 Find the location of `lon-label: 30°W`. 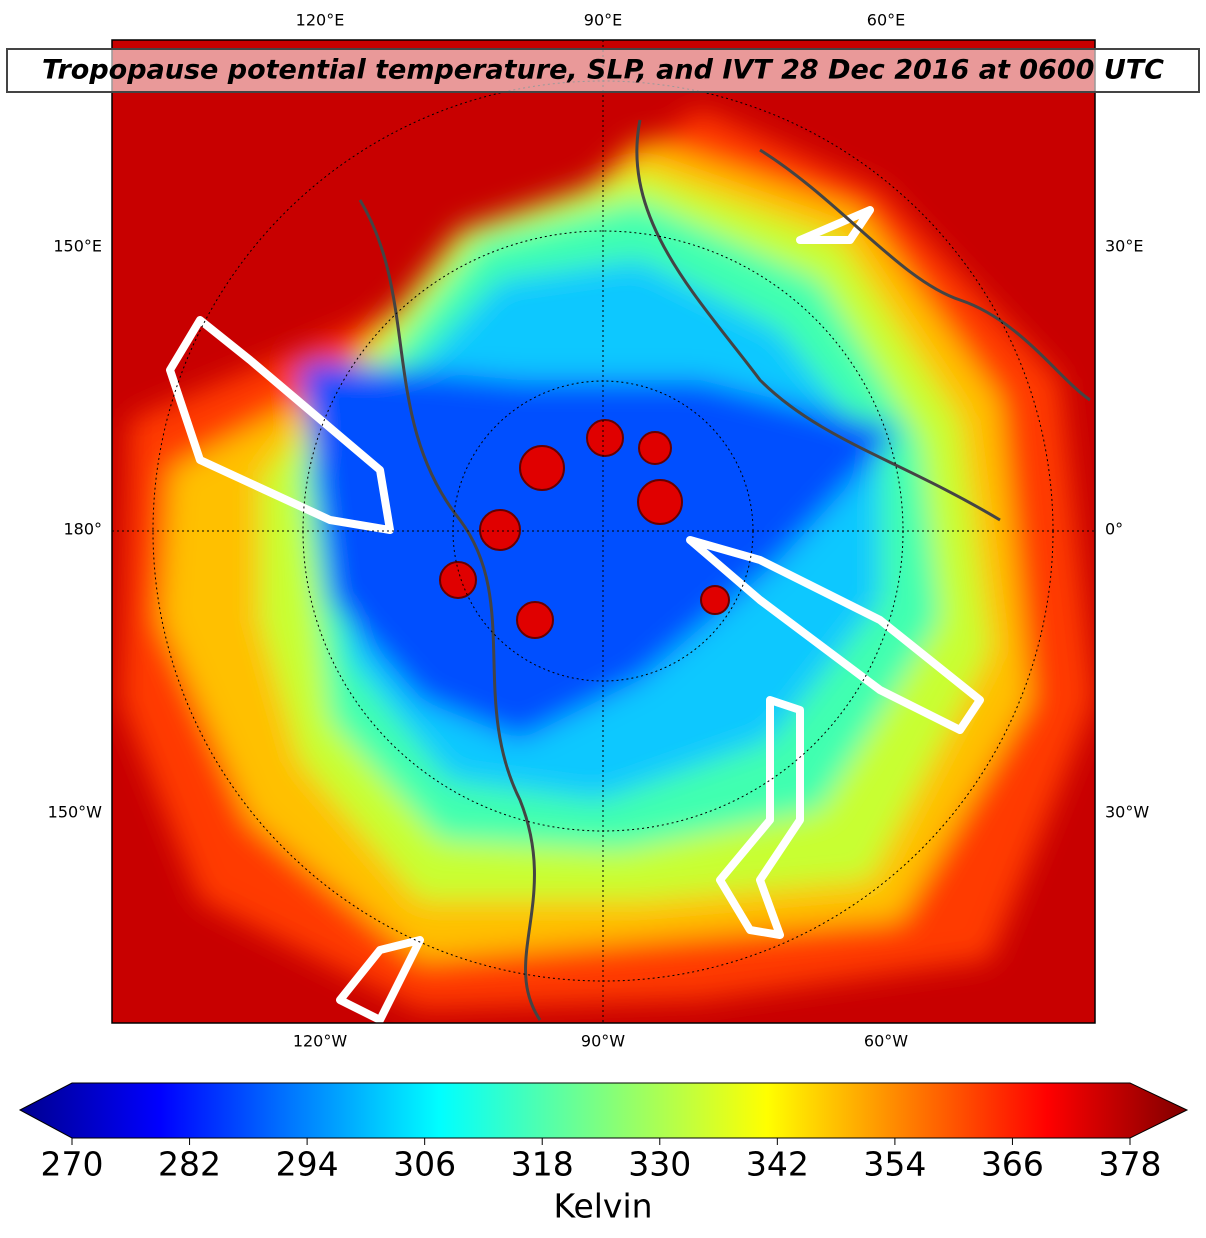

lon-label: 30°W is located at coordinates (1127, 812).